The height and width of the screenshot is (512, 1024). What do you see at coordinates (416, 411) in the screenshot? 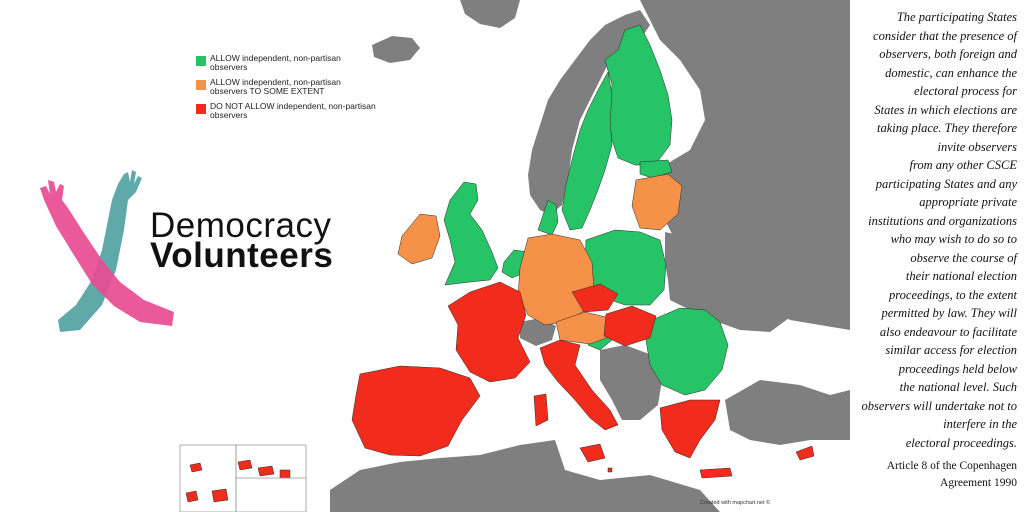
I see `region-iberia` at bounding box center [416, 411].